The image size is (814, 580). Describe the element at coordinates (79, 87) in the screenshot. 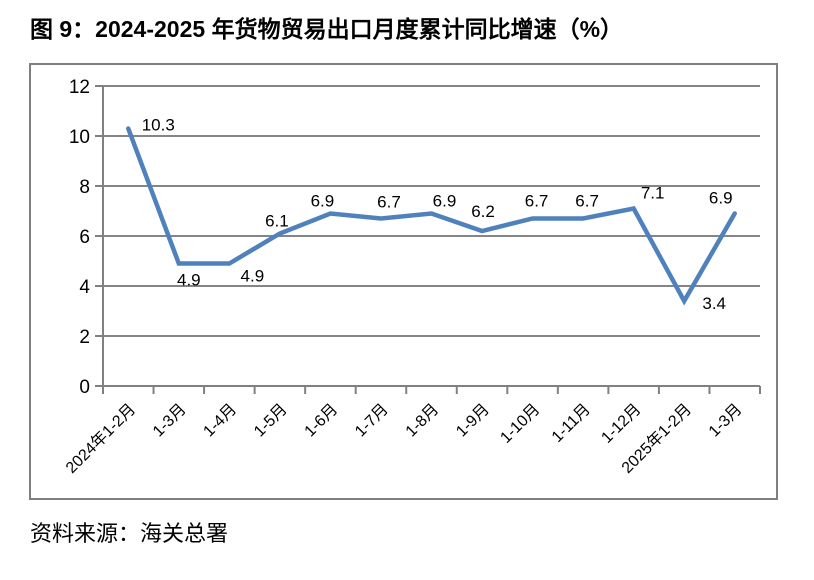

I see `y-axis-label: 12` at that location.